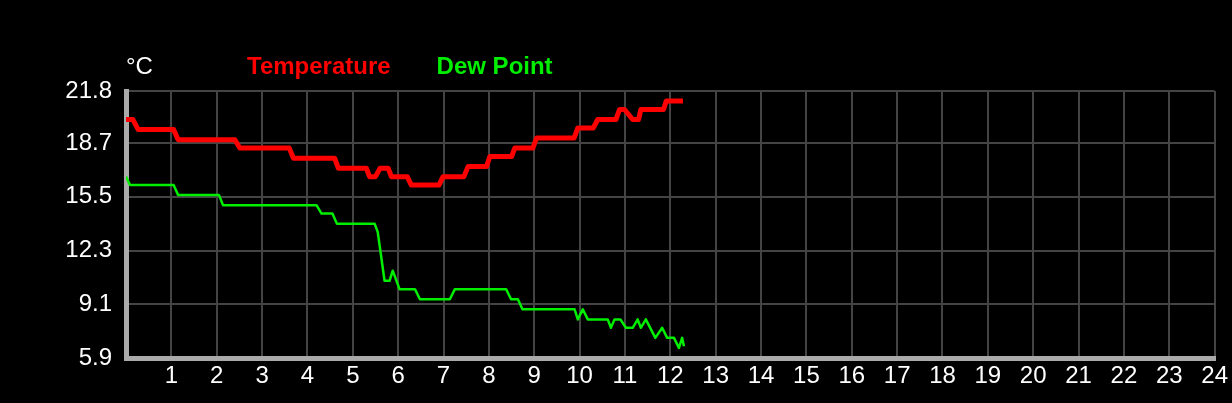 This screenshot has height=403, width=1232. I want to click on x-tick-label: 21, so click(1078, 375).